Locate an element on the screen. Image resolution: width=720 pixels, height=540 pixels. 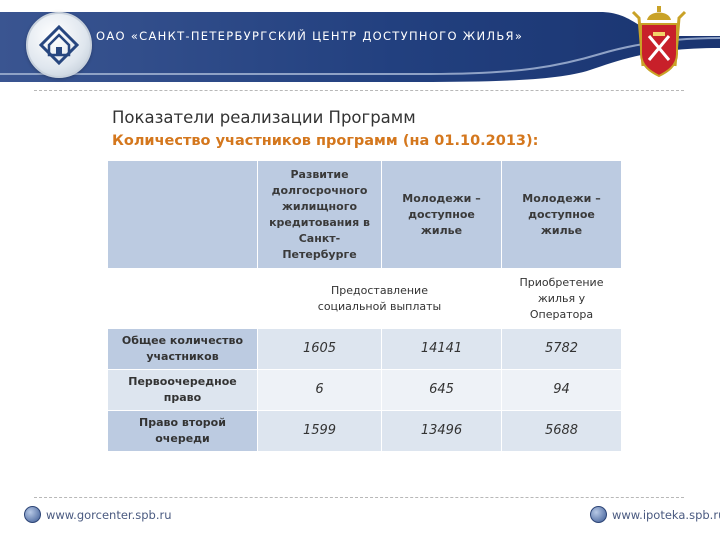
table-row: Право второй очереди 1599 13496 5688 is located at coordinates (364, 431).